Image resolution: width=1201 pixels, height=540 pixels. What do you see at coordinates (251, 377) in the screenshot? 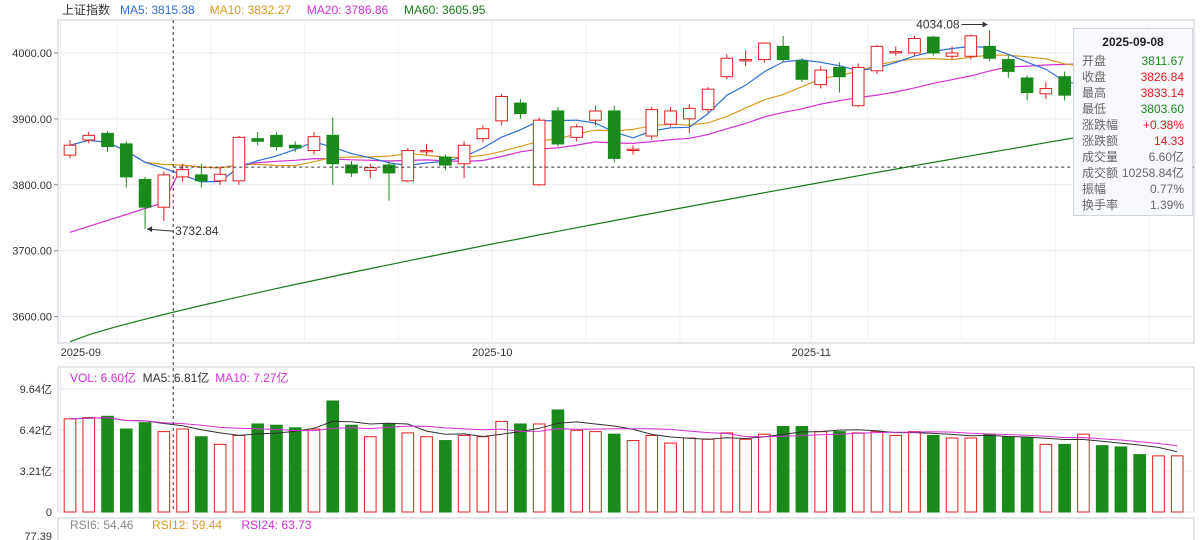
I see `volume-legend-item: MA10: 7.27亿` at bounding box center [251, 377].